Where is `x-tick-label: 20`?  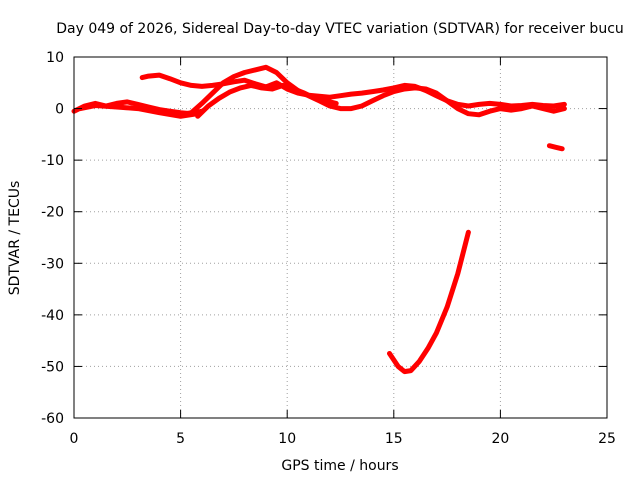
x-tick-label: 20 is located at coordinates (500, 439).